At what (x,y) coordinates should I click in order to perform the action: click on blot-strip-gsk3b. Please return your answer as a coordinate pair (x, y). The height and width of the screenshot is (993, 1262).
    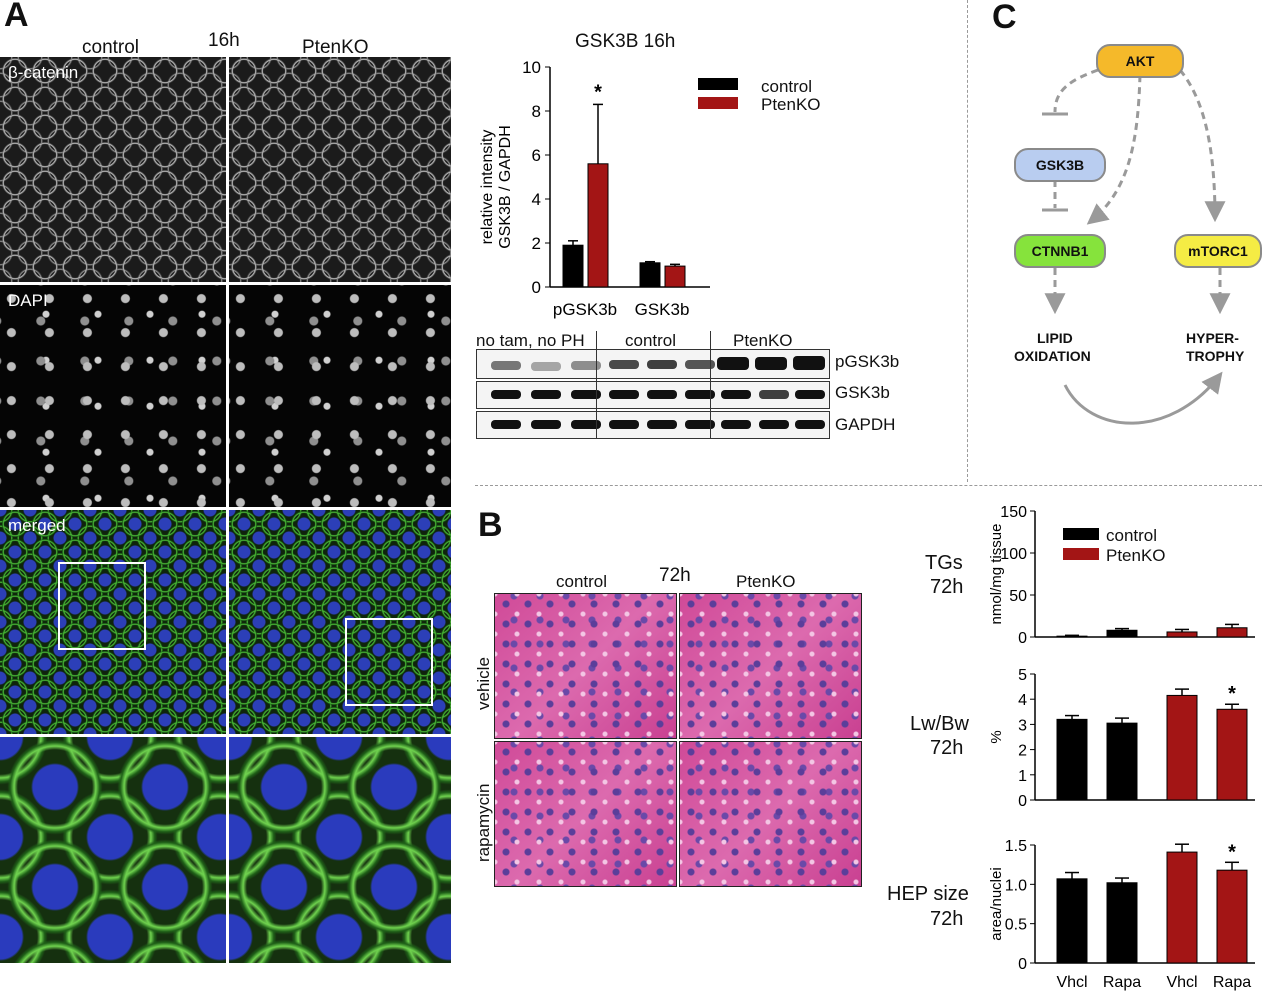
    Looking at the image, I should click on (653, 395).